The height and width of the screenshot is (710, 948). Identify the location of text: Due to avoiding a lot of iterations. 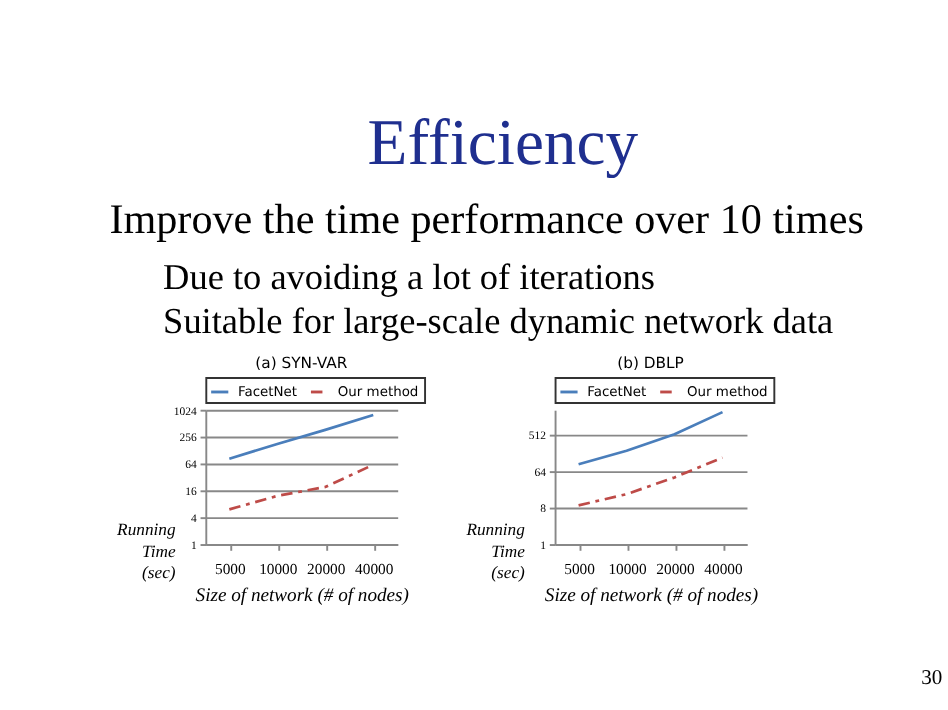
(409, 276).